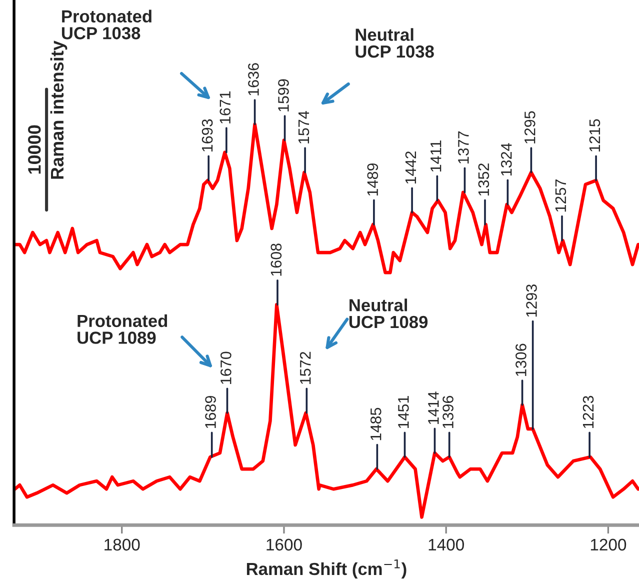 Image resolution: width=639 pixels, height=579 pixels. I want to click on annotation: 1295, so click(530, 127).